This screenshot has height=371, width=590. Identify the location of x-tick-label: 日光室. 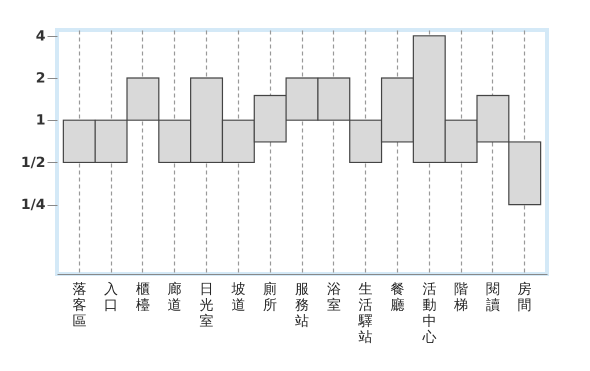
(207, 306).